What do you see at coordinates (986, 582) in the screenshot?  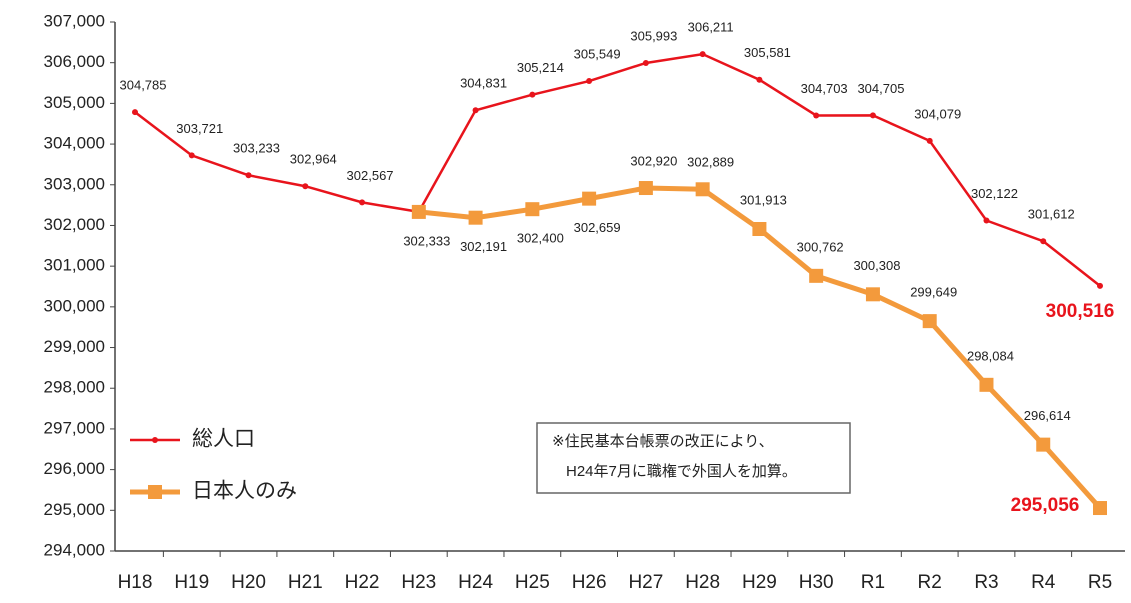 I see `x-tick-label: R3` at bounding box center [986, 582].